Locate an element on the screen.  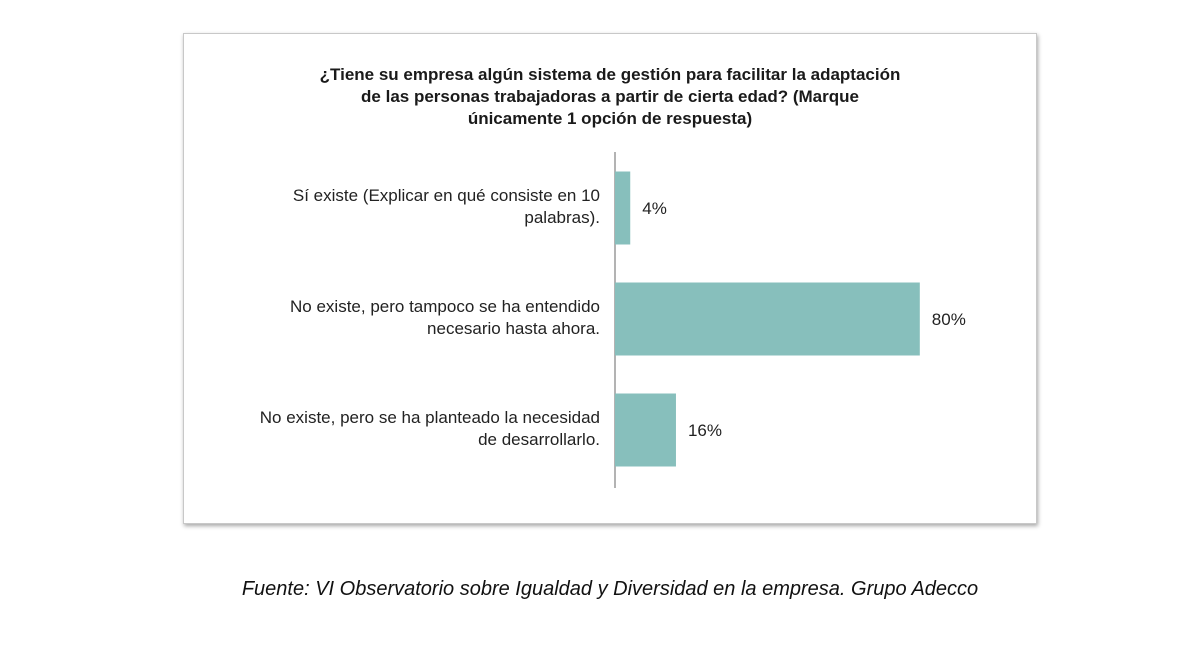
bar-data-label: 16% is located at coordinates (705, 430).